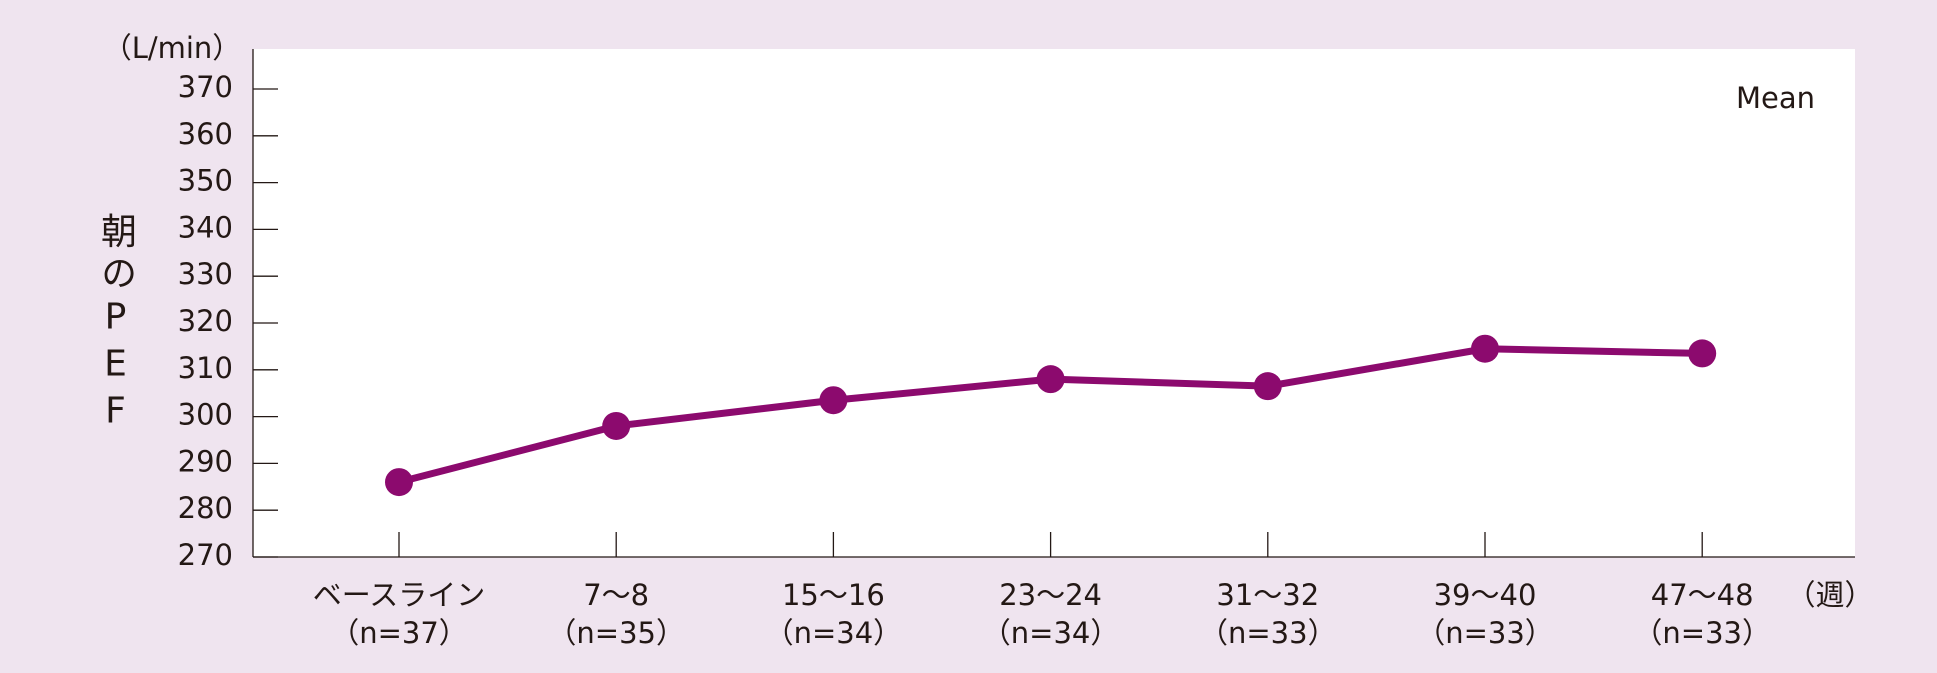 This screenshot has width=1937, height=673. Describe the element at coordinates (205, 508) in the screenshot. I see `y-tick-label: 280` at that location.